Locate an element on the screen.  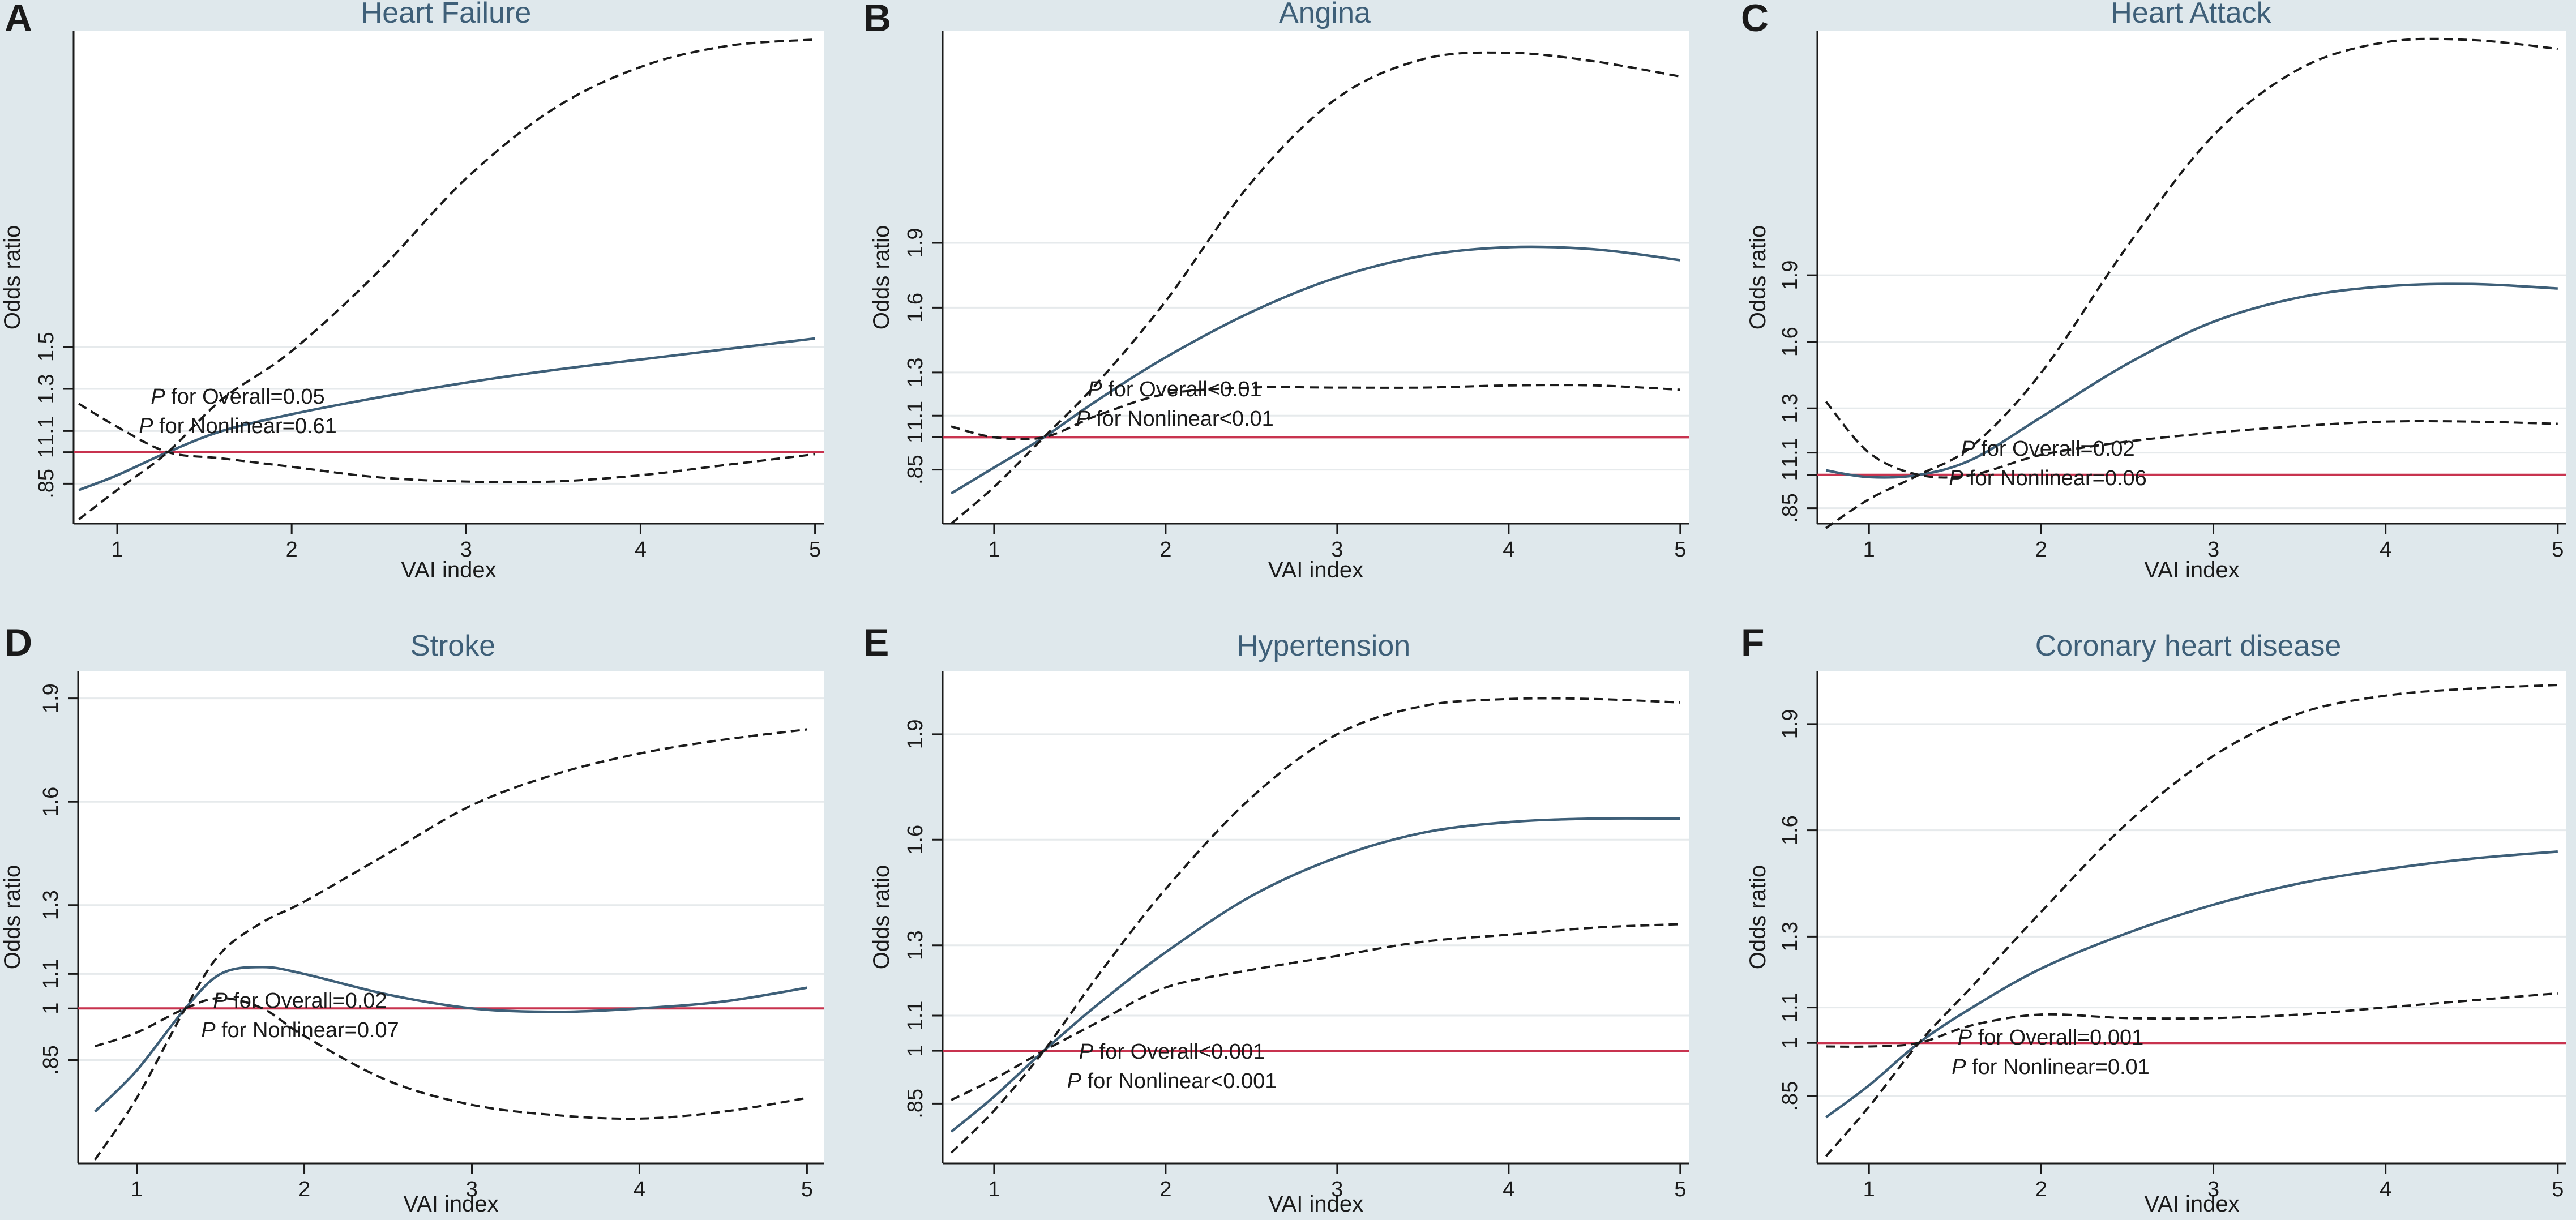
p-value-annotation: P for Overall<0.001 is located at coordinates (1172, 1052).